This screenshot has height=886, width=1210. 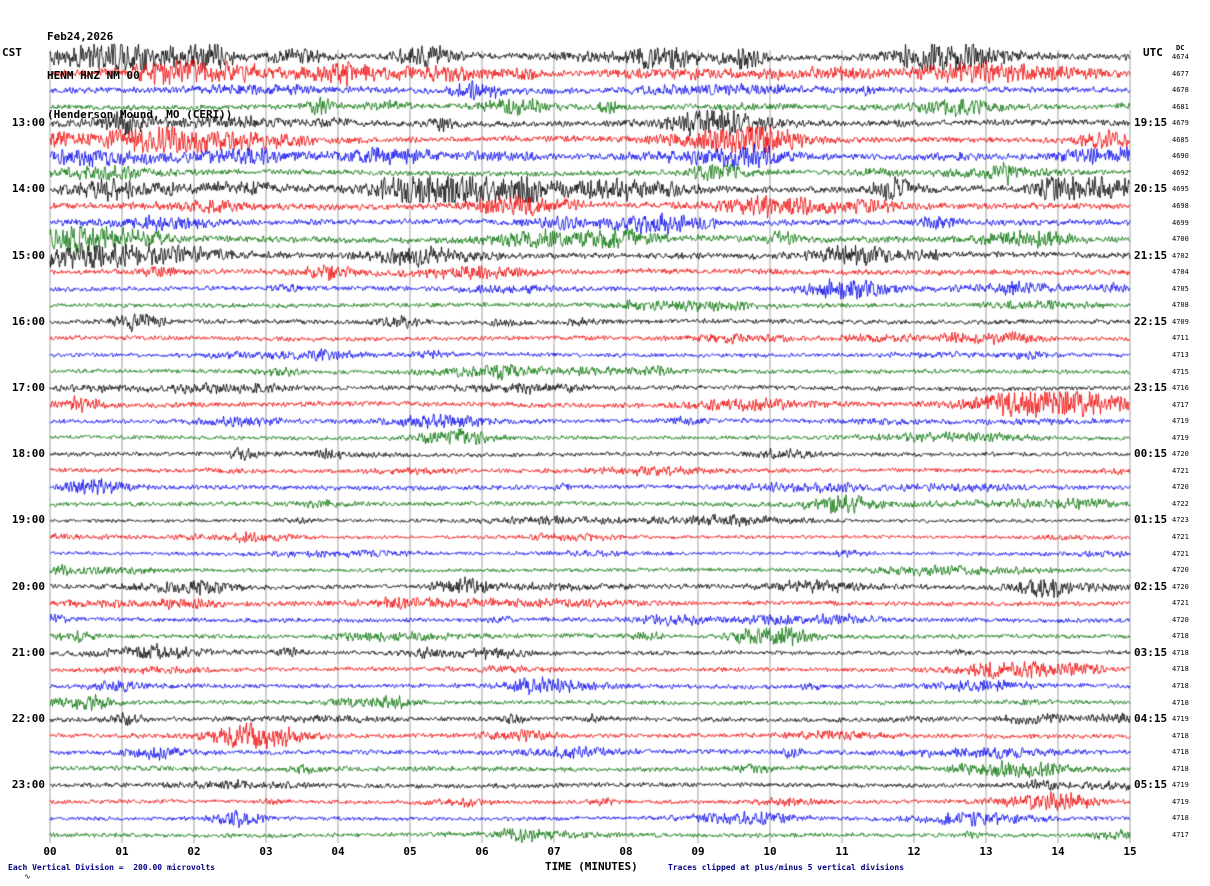 I want to click on x-tick-label: 09, so click(x=698, y=851).